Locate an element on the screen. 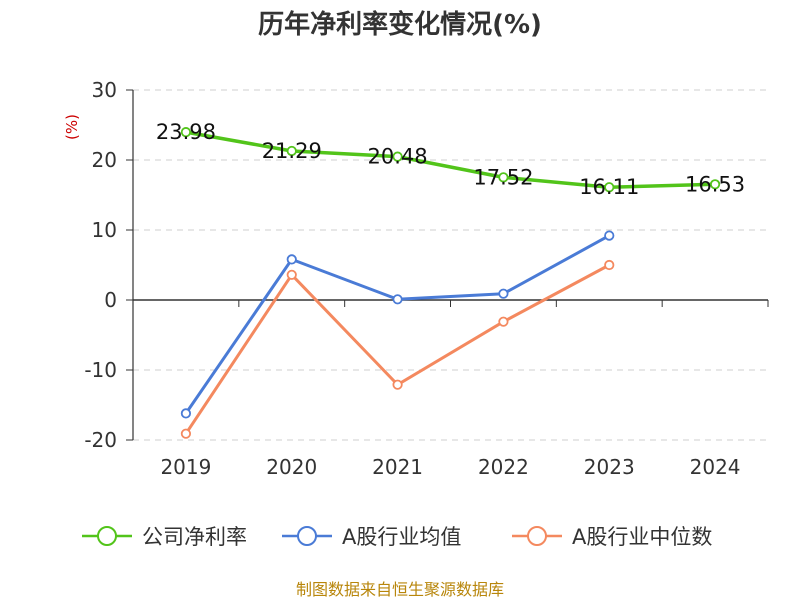 This screenshot has height=600, width=800. x-tick-label: 2024 is located at coordinates (715, 467).